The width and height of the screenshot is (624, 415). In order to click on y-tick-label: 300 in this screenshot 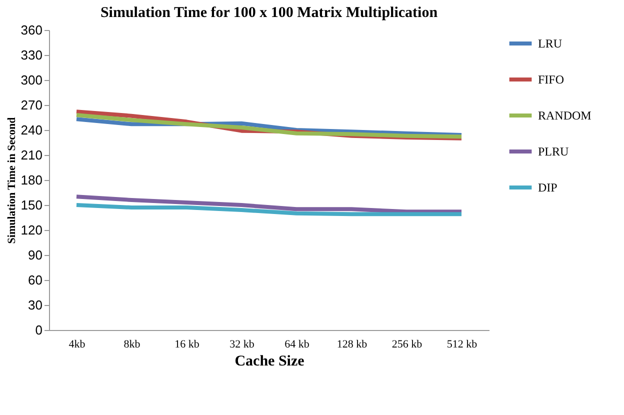, I will do `click(31, 80)`.